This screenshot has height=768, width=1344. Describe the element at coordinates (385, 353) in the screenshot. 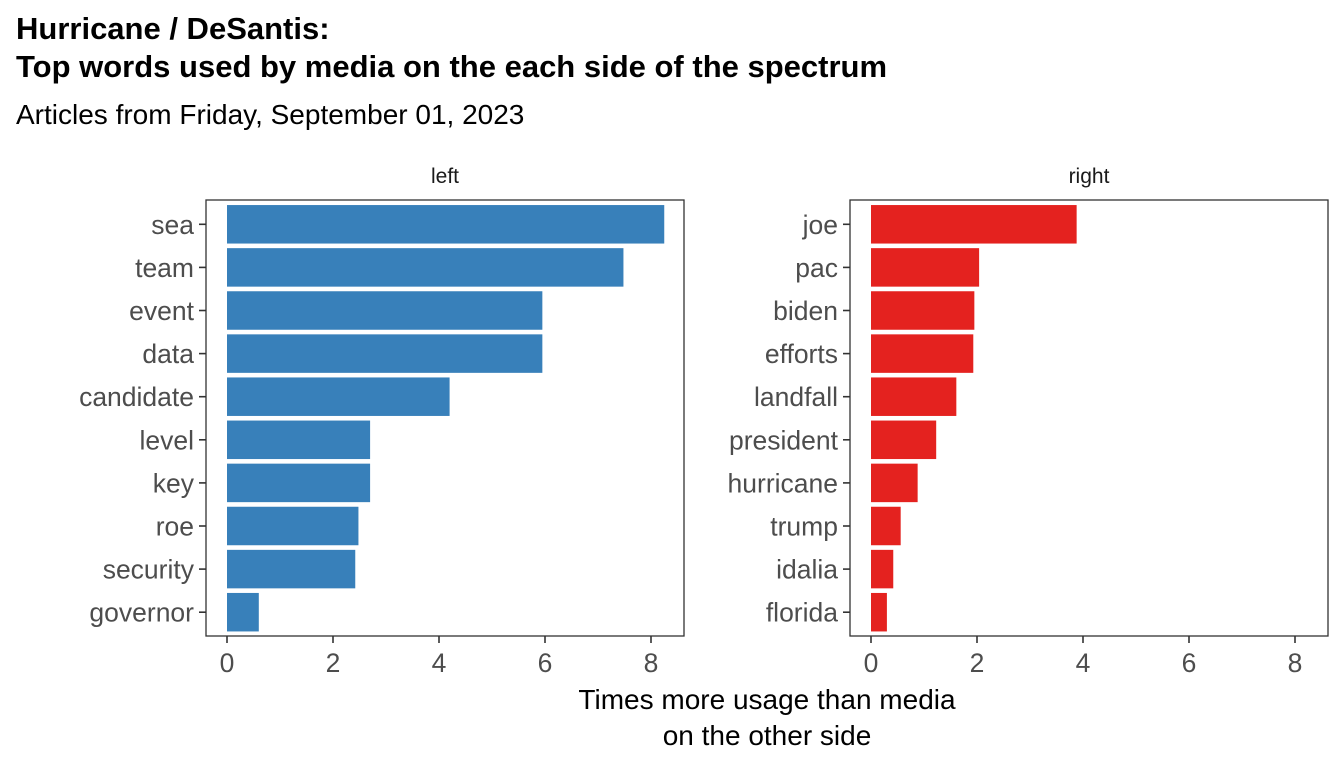

I see `bar-left-data` at that location.